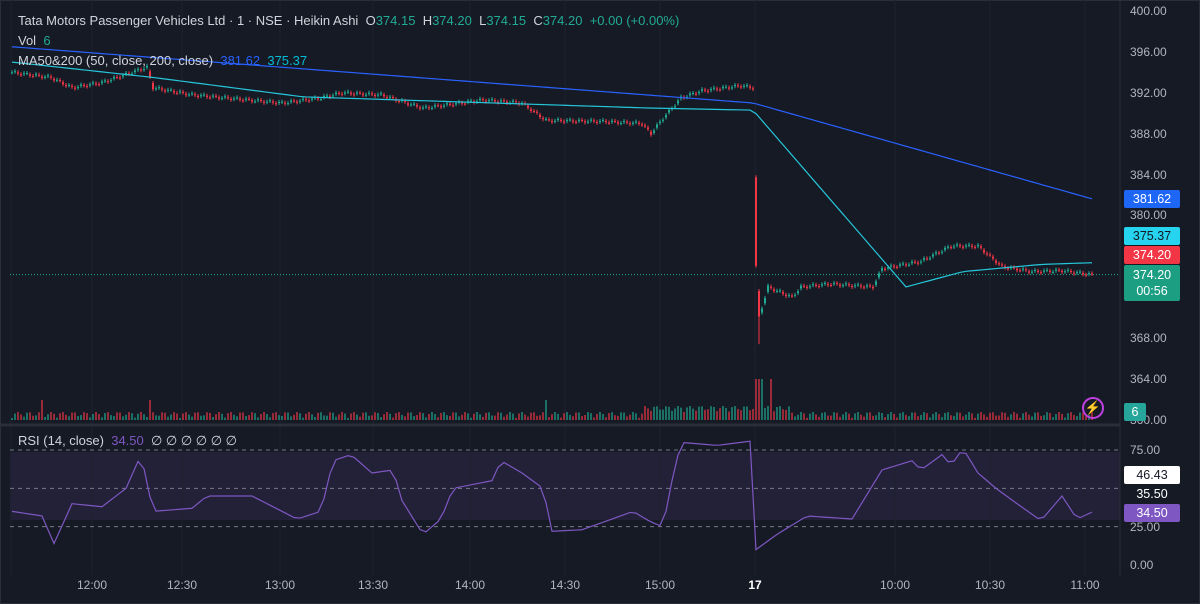 The image size is (1200, 604). Describe the element at coordinates (61, 440) in the screenshot. I see `rsi-label: RSI (14, close)` at that location.